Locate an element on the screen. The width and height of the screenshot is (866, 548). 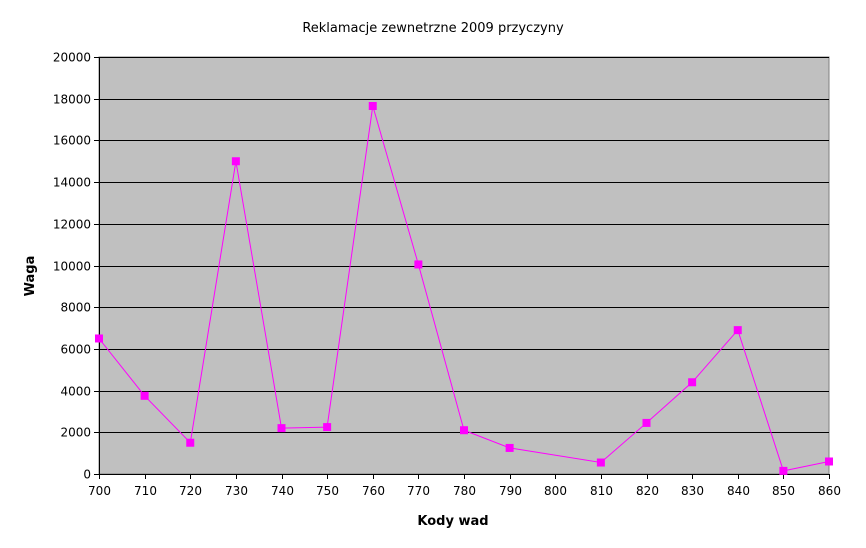
y-tick-label: 8000 is located at coordinates (75, 308).